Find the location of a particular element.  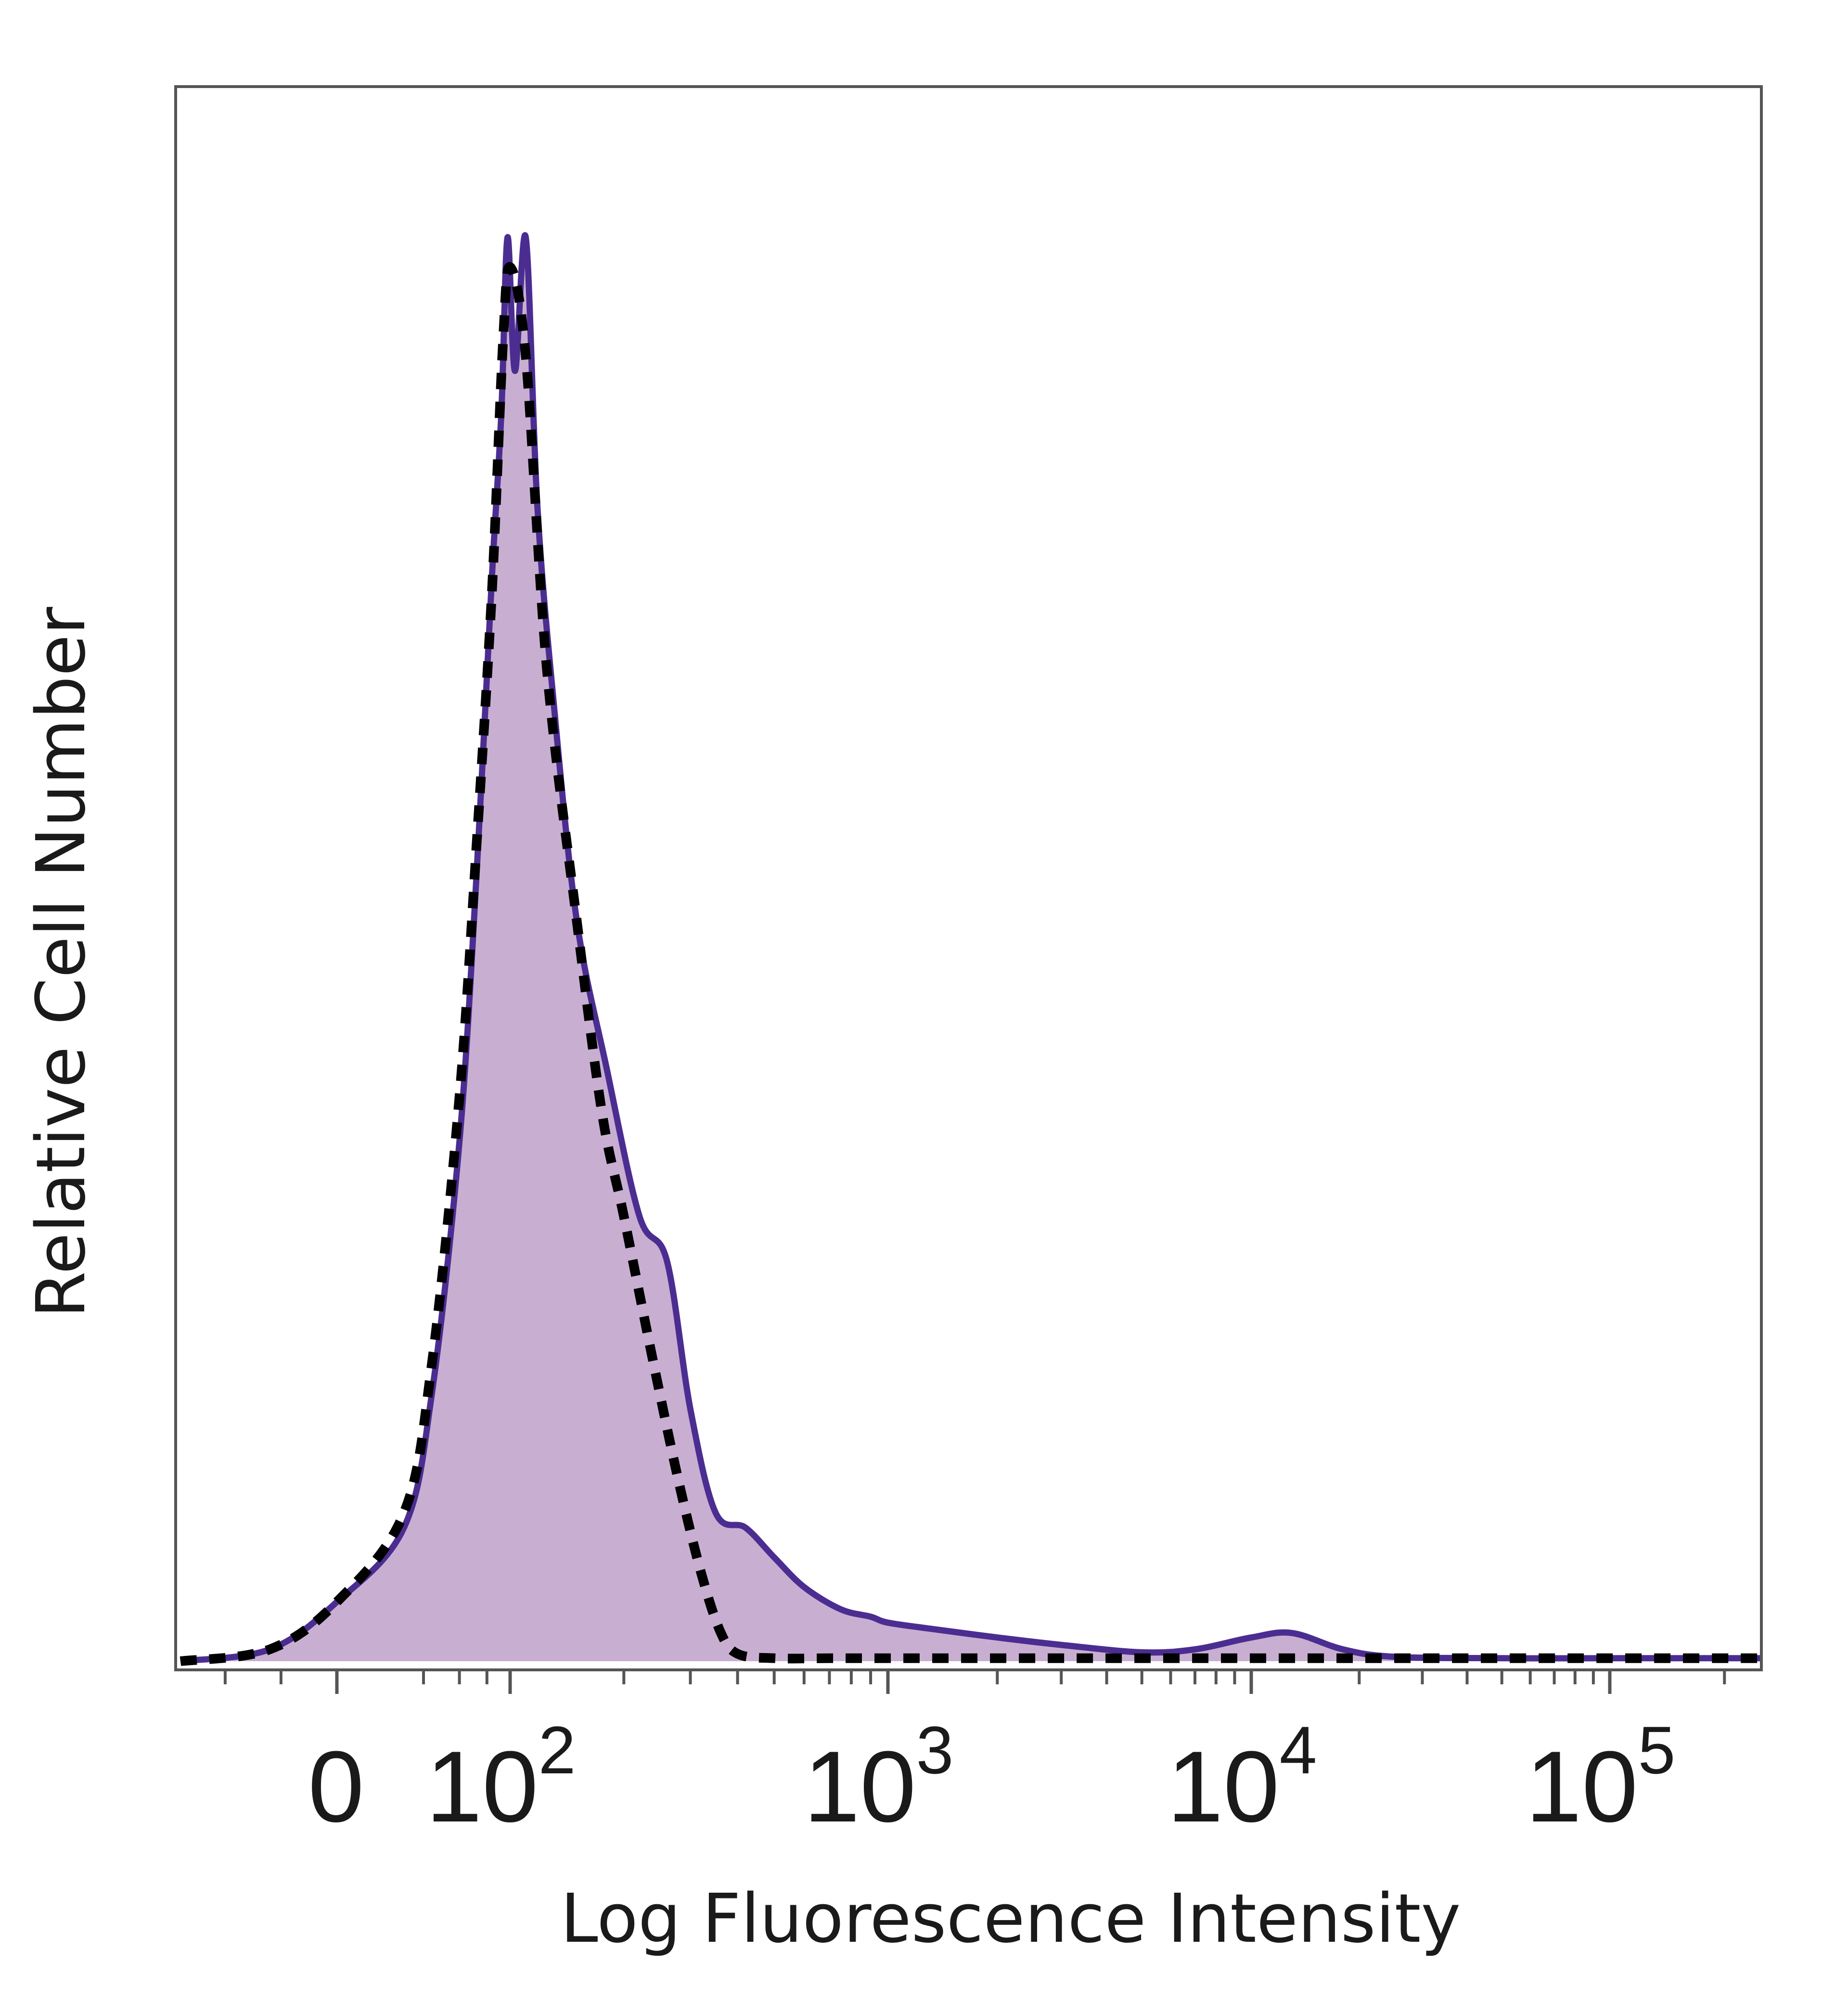

label-layer: 0 10² 10³ 10⁴ 10⁵ is located at coordinates (991, 1777).